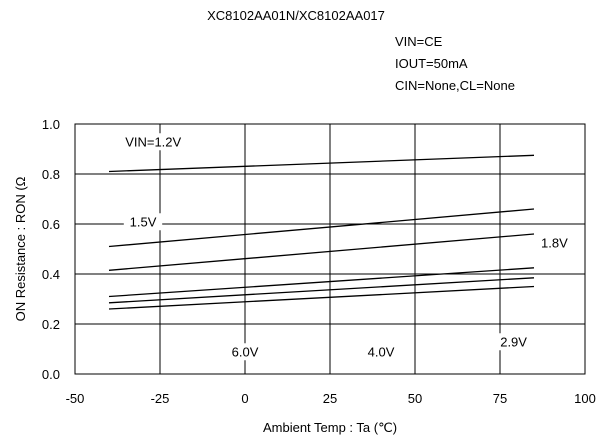  I want to click on series-annotation: 2.9V, so click(513, 341).